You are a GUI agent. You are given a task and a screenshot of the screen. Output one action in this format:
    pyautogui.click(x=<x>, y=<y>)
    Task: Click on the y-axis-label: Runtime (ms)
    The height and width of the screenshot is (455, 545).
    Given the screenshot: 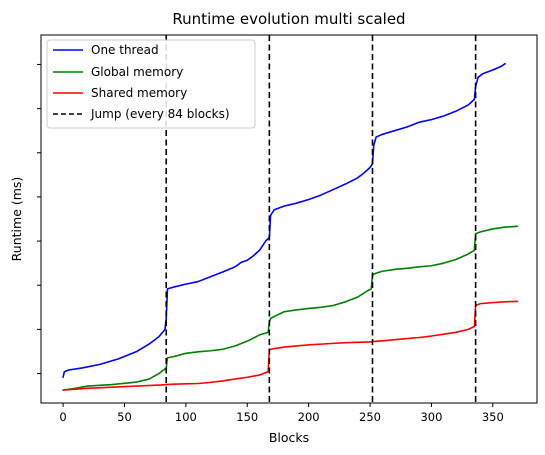 What is the action you would take?
    pyautogui.click(x=16, y=219)
    